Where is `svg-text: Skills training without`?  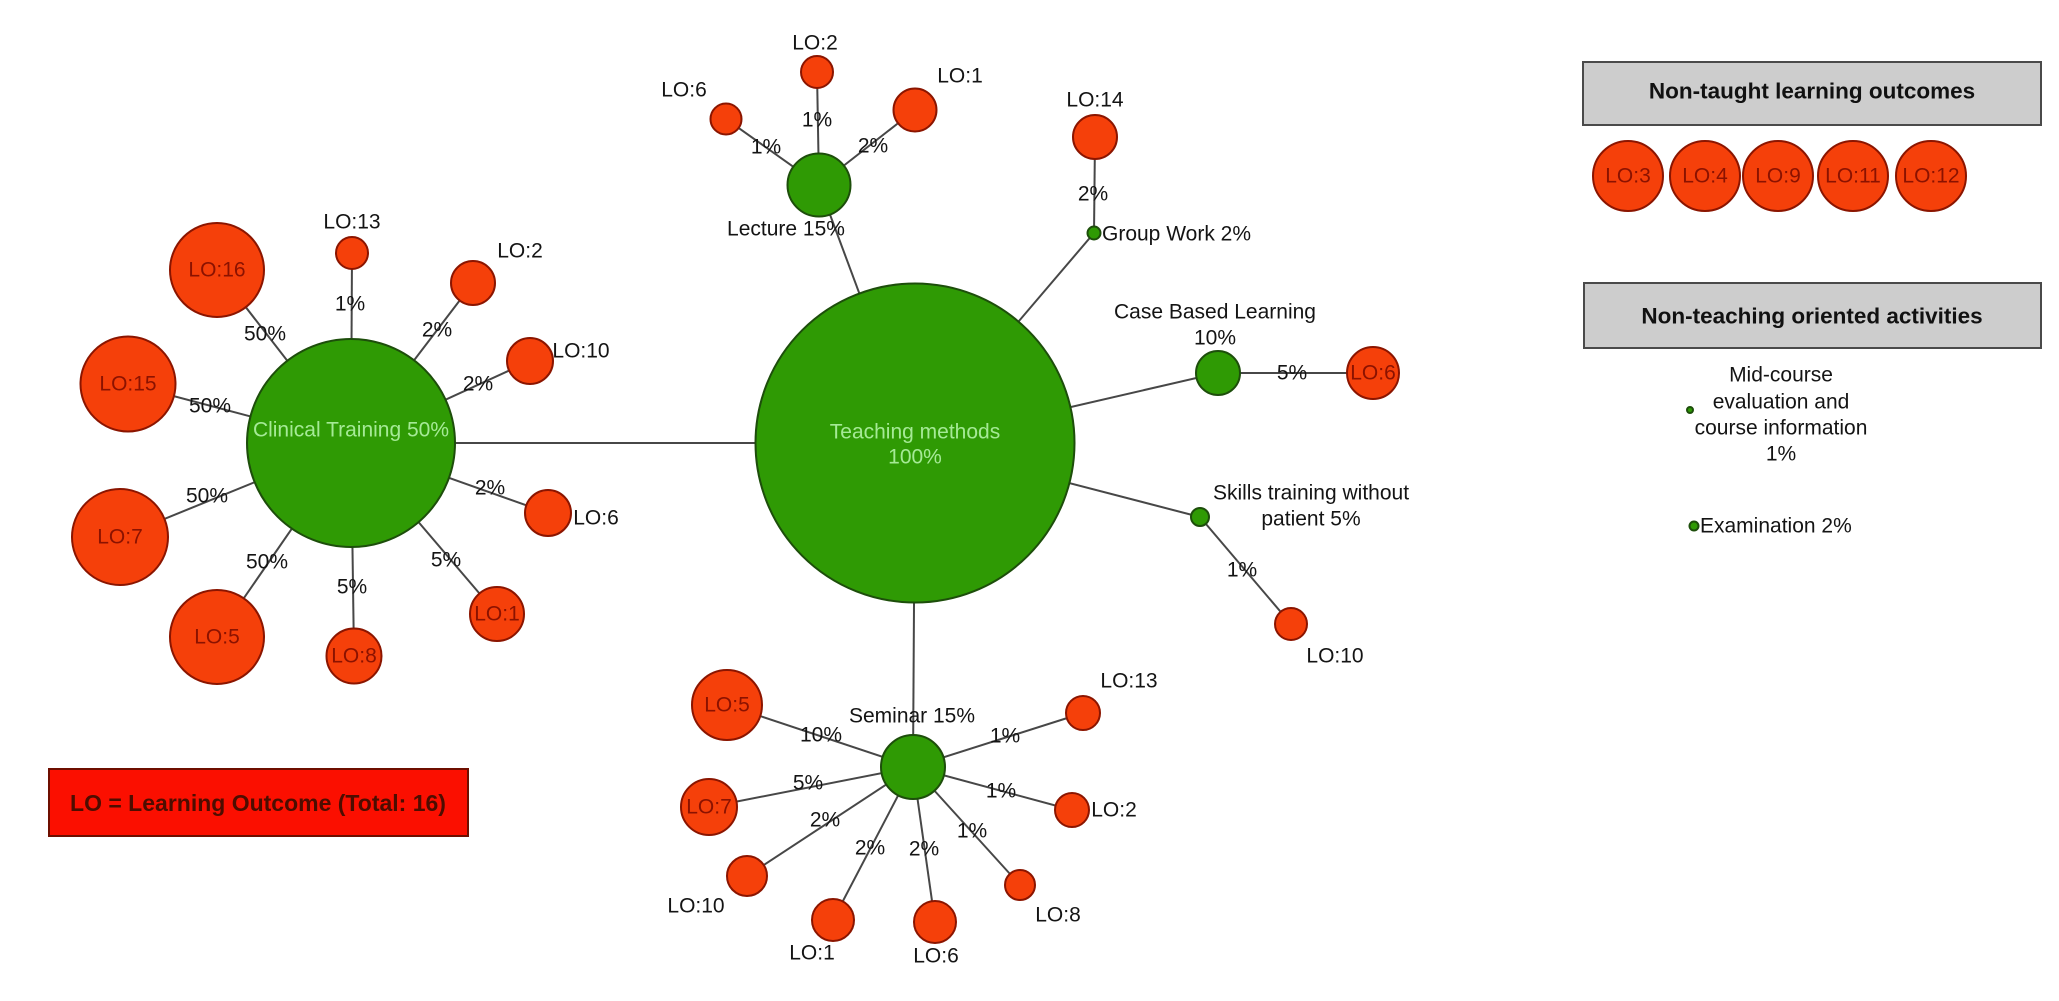 svg-text: Skills training without is located at coordinates (1311, 493).